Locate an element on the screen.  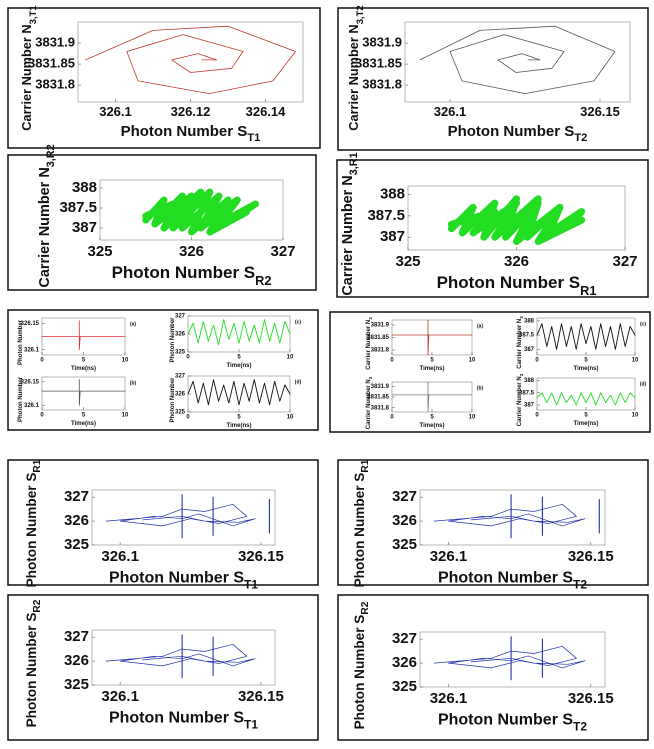
x-tick-label: 326 is located at coordinates (516, 261).